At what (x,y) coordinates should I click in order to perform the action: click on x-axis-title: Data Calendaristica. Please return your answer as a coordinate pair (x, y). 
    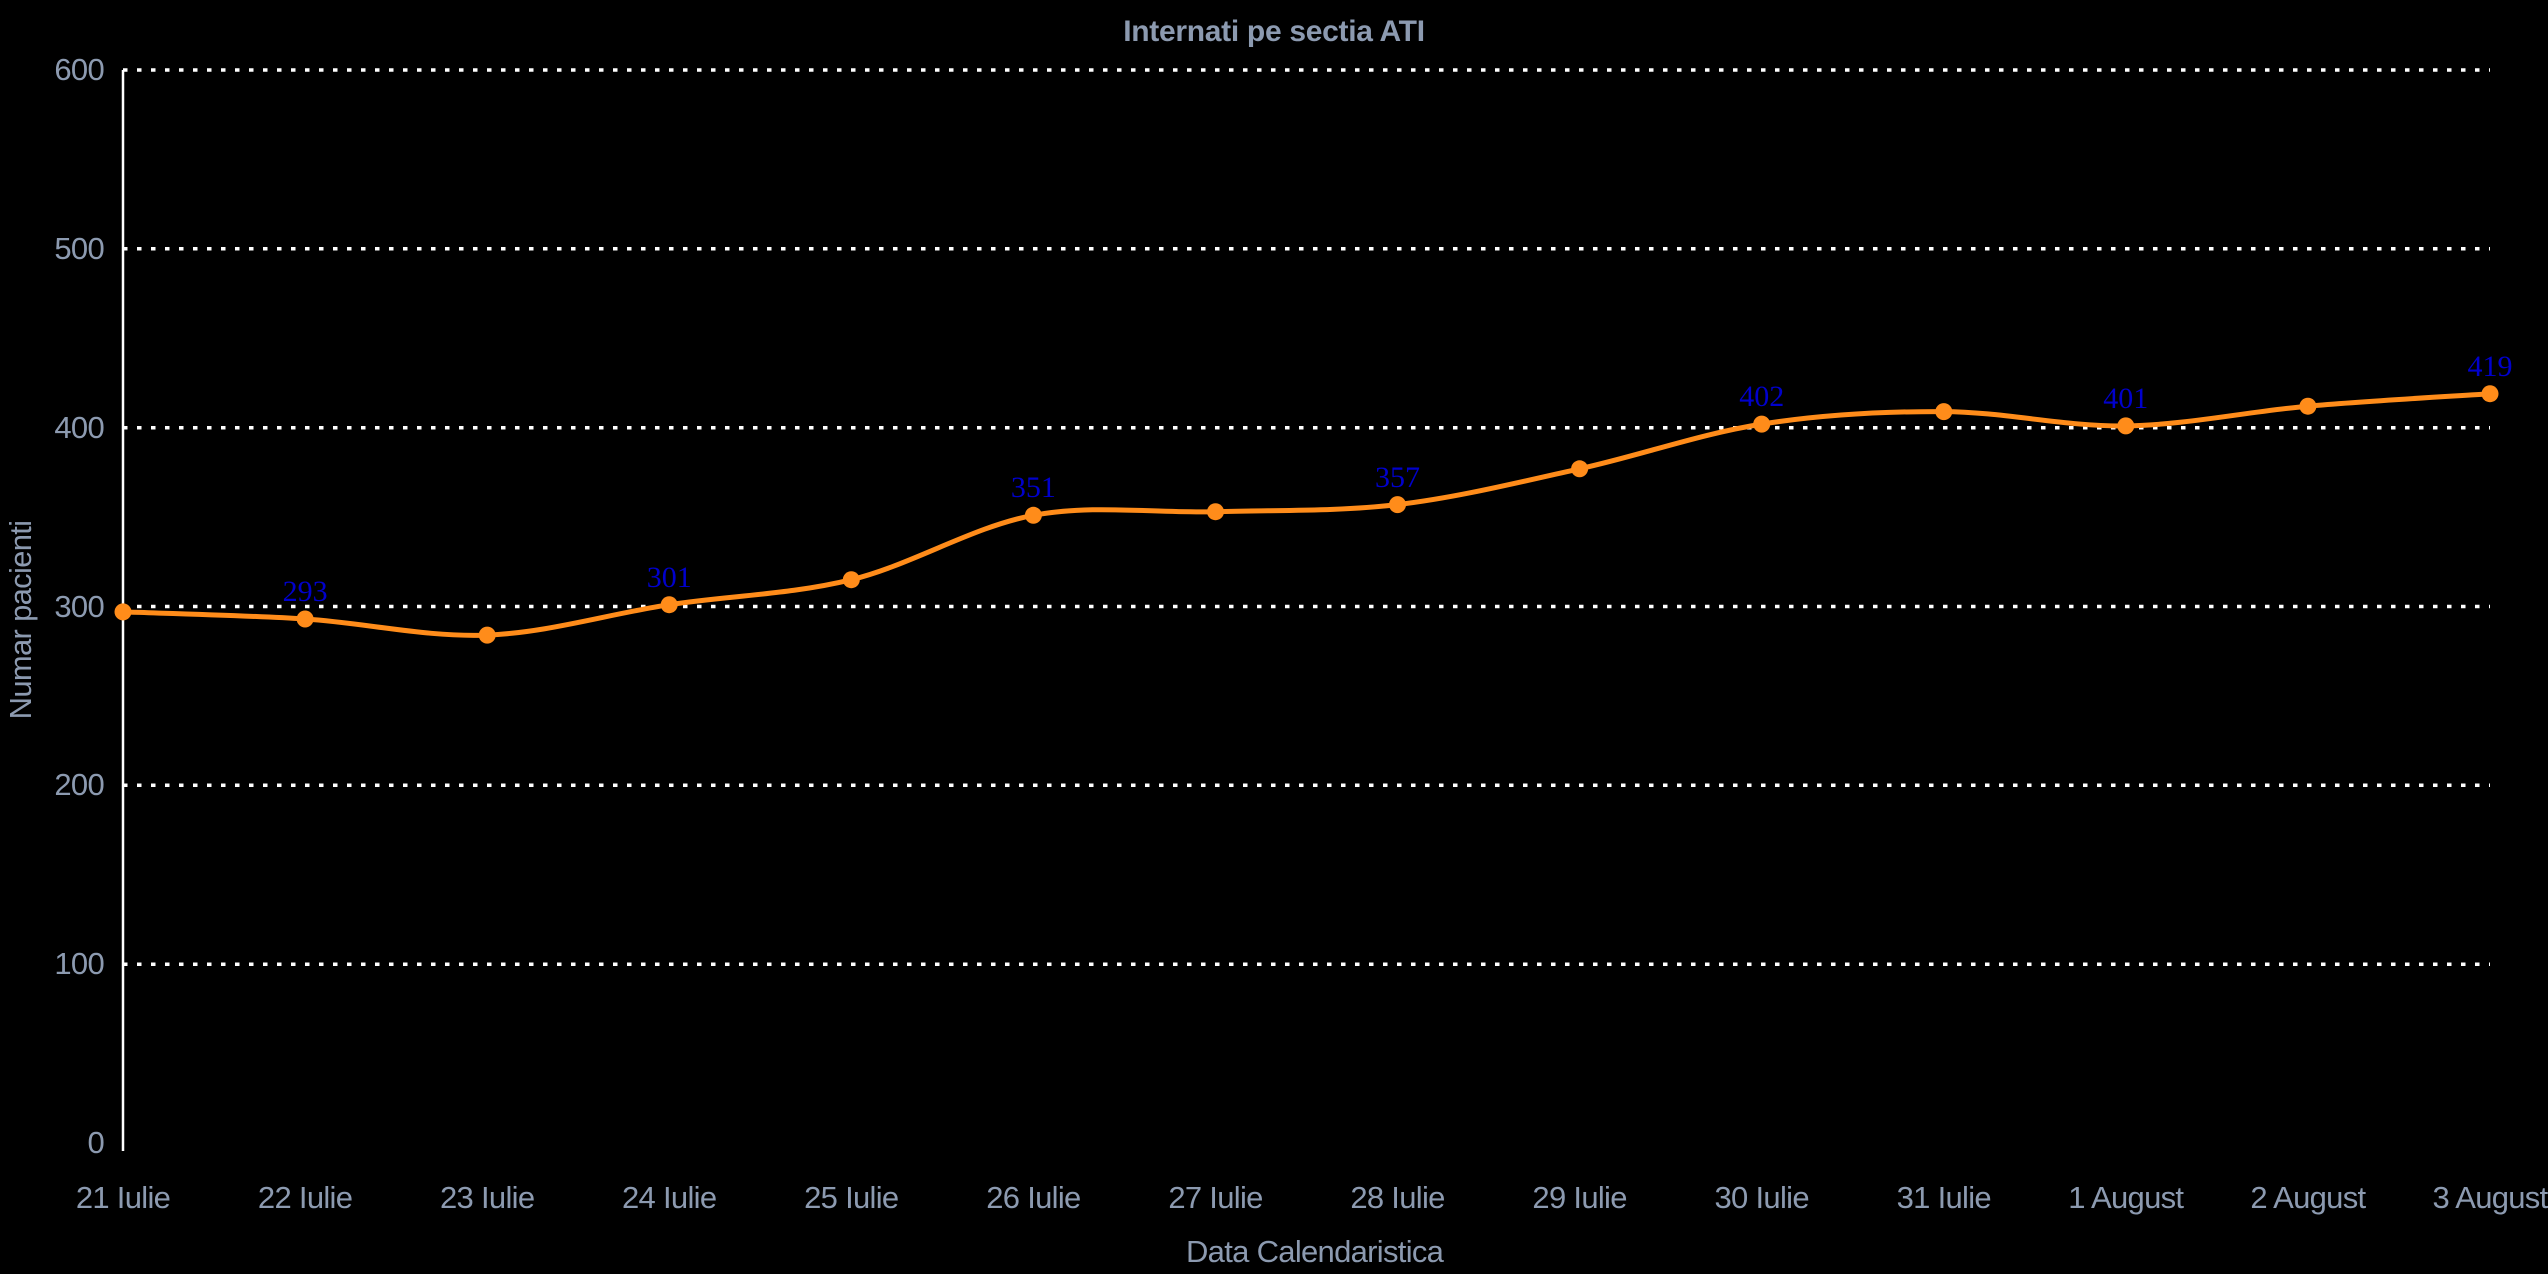
    Looking at the image, I should click on (1315, 1251).